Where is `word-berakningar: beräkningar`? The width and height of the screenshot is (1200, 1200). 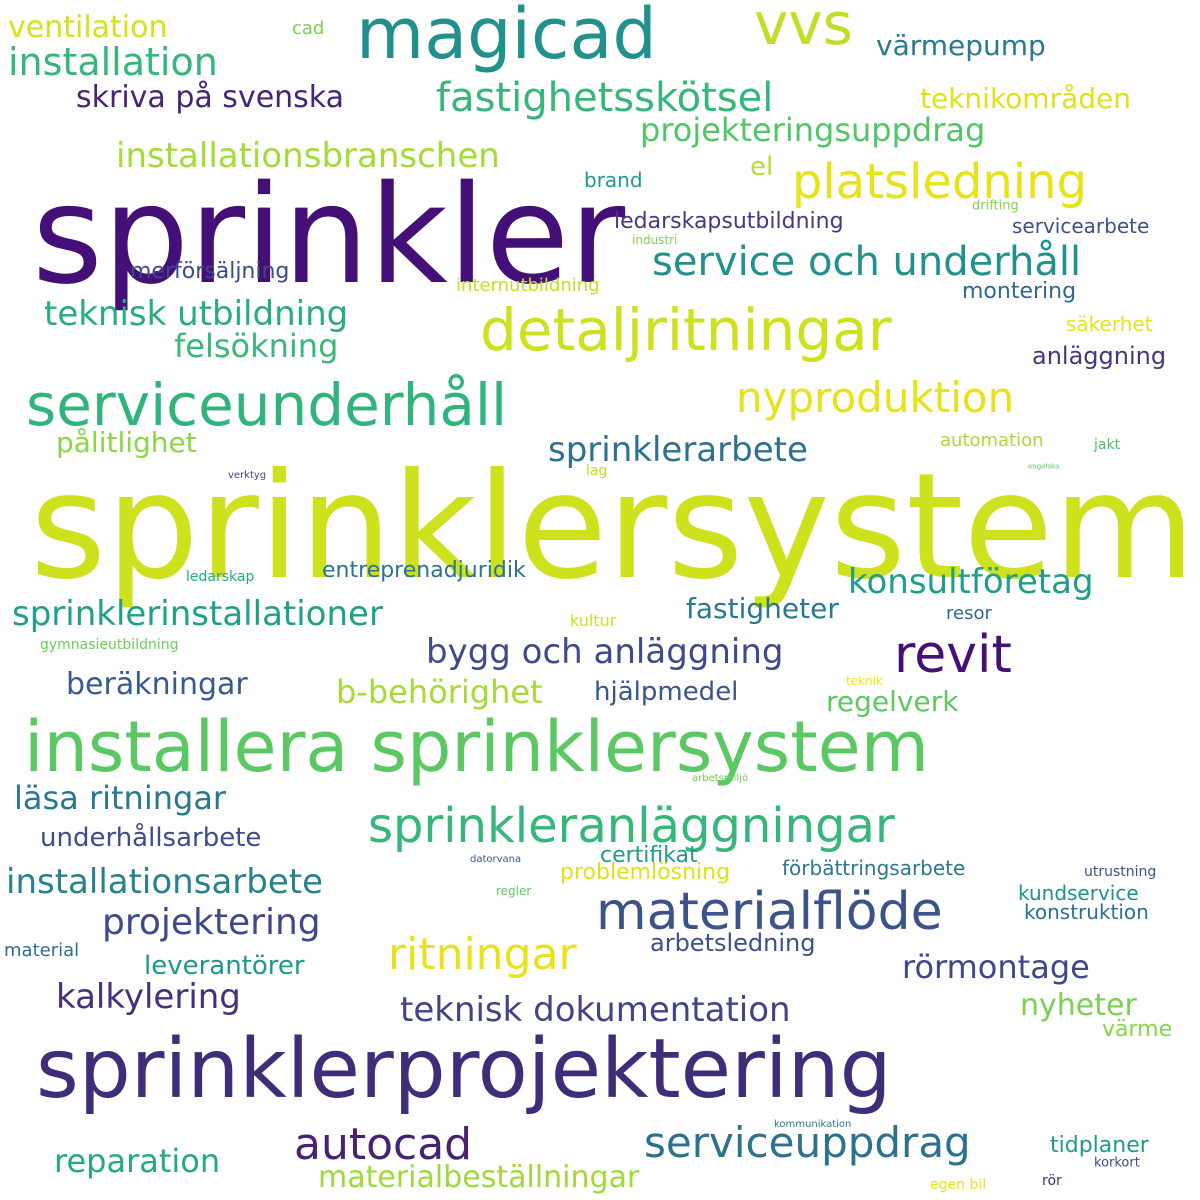
word-berakningar: beräkningar is located at coordinates (157, 684).